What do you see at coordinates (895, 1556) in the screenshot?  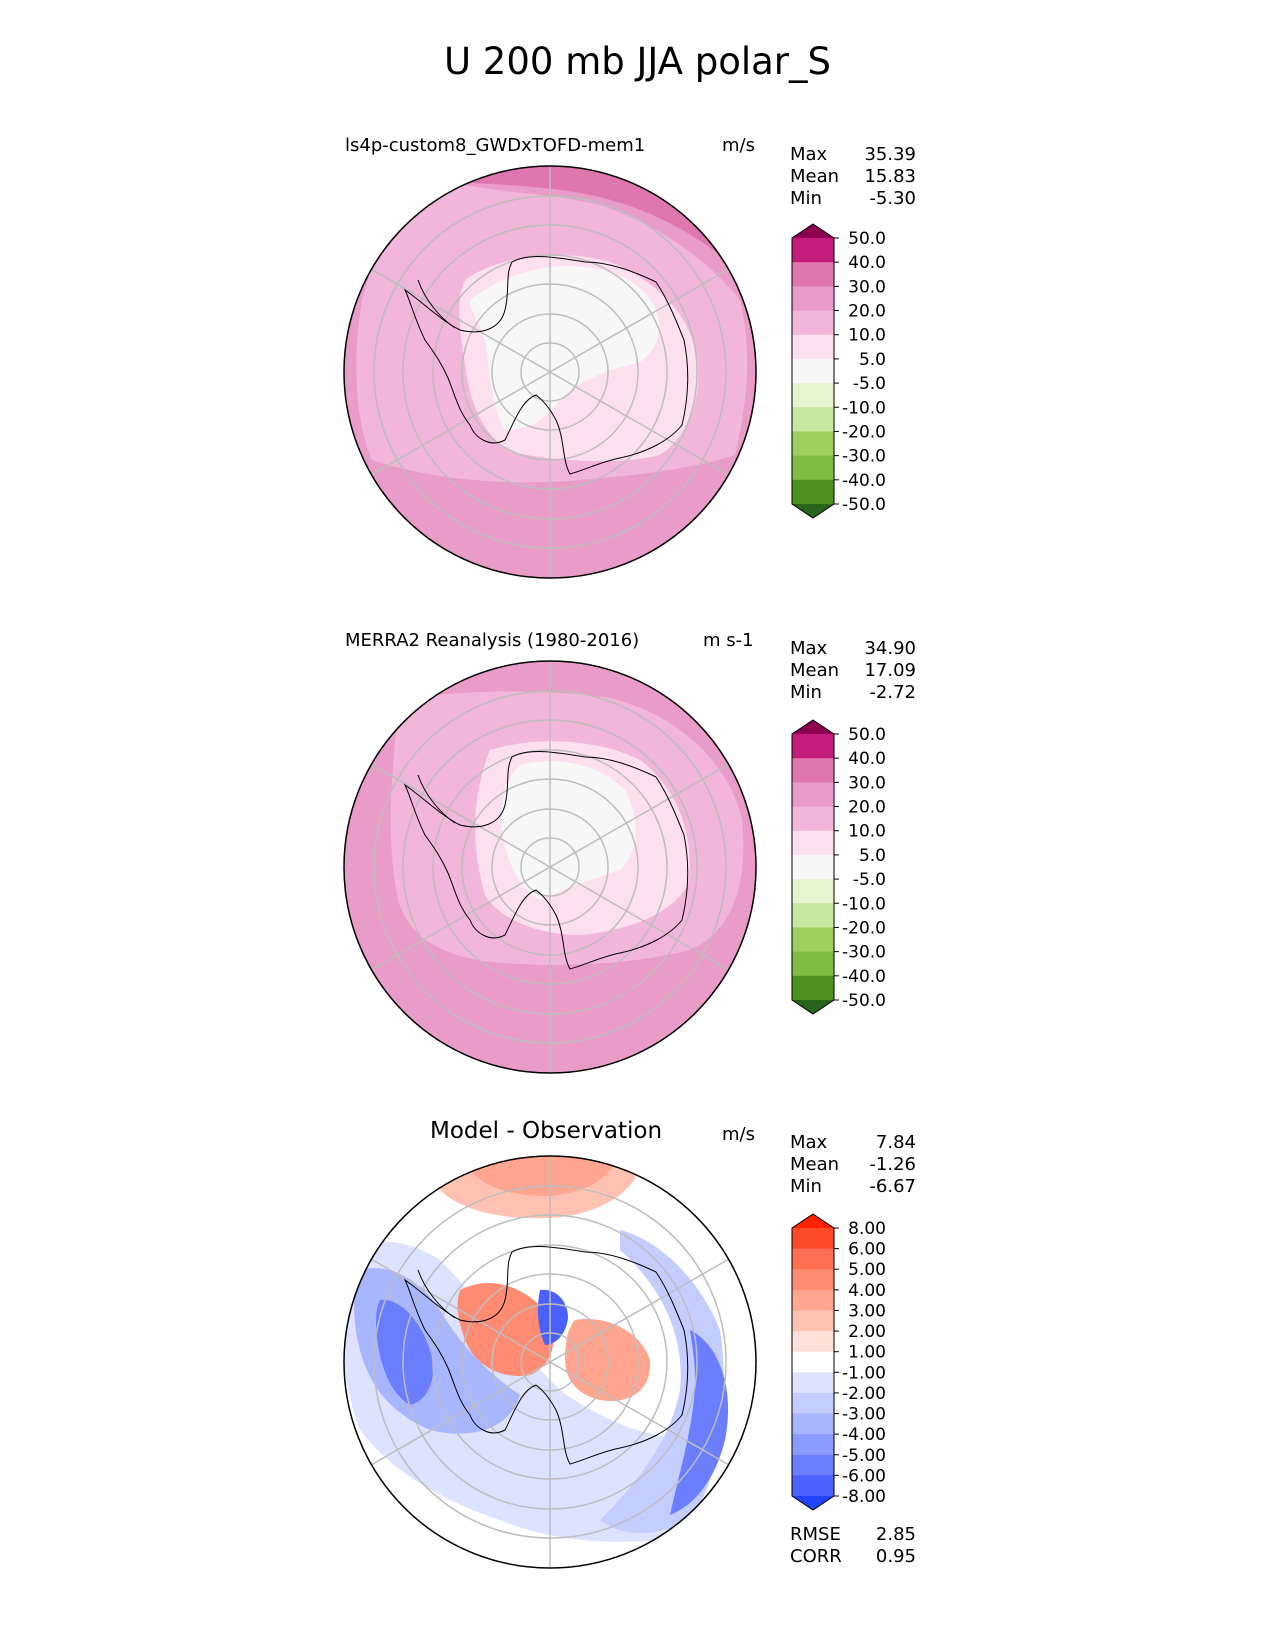 I see `stat-value: 0.95` at bounding box center [895, 1556].